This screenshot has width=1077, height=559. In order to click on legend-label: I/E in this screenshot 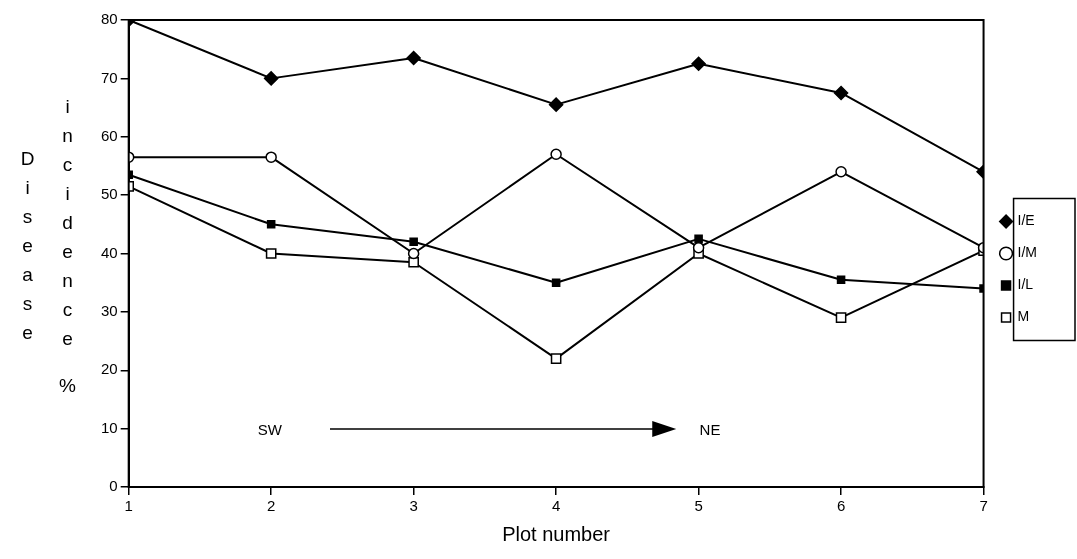, I will do `click(1026, 220)`.